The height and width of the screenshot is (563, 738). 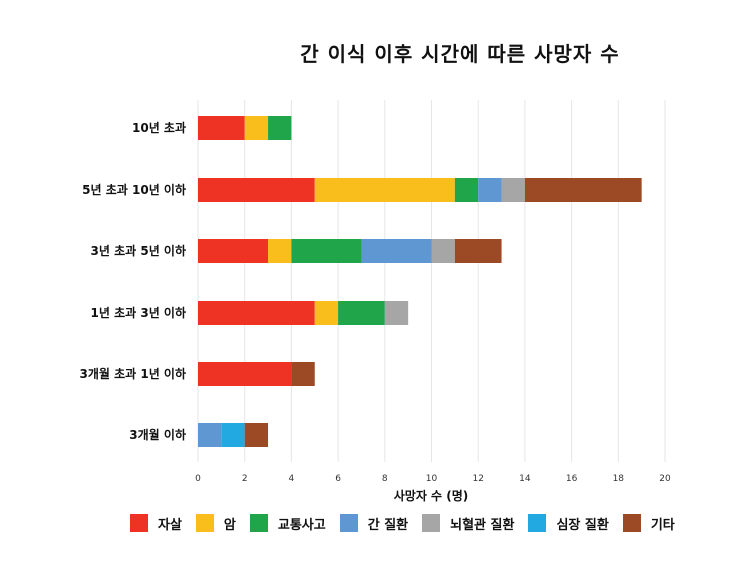 I want to click on x-axis-title: 사망자 수 (명), so click(x=431, y=495).